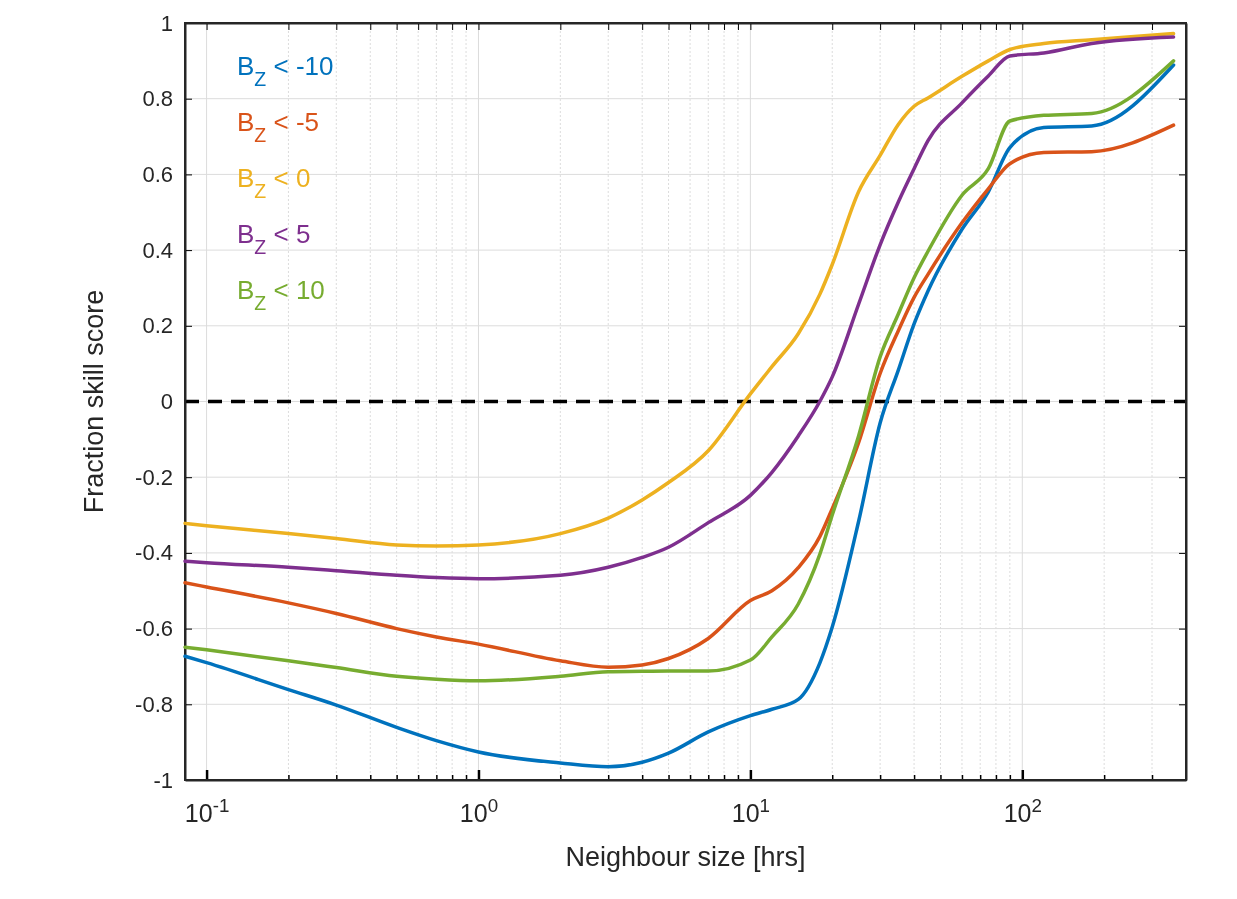  I want to click on y-tick-label: -0.4, so click(154, 553).